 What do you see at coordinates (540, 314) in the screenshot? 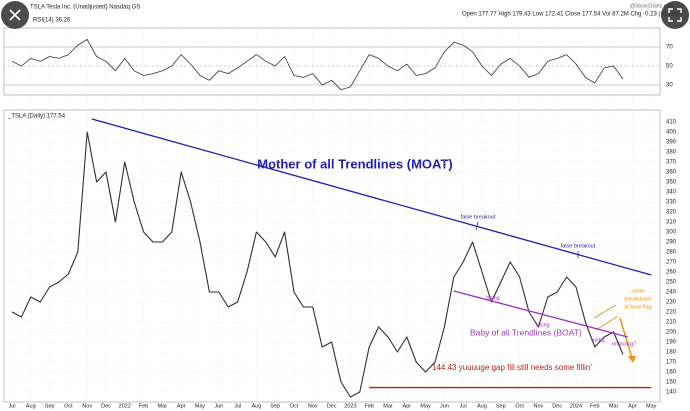
I see `trendline` at bounding box center [540, 314].